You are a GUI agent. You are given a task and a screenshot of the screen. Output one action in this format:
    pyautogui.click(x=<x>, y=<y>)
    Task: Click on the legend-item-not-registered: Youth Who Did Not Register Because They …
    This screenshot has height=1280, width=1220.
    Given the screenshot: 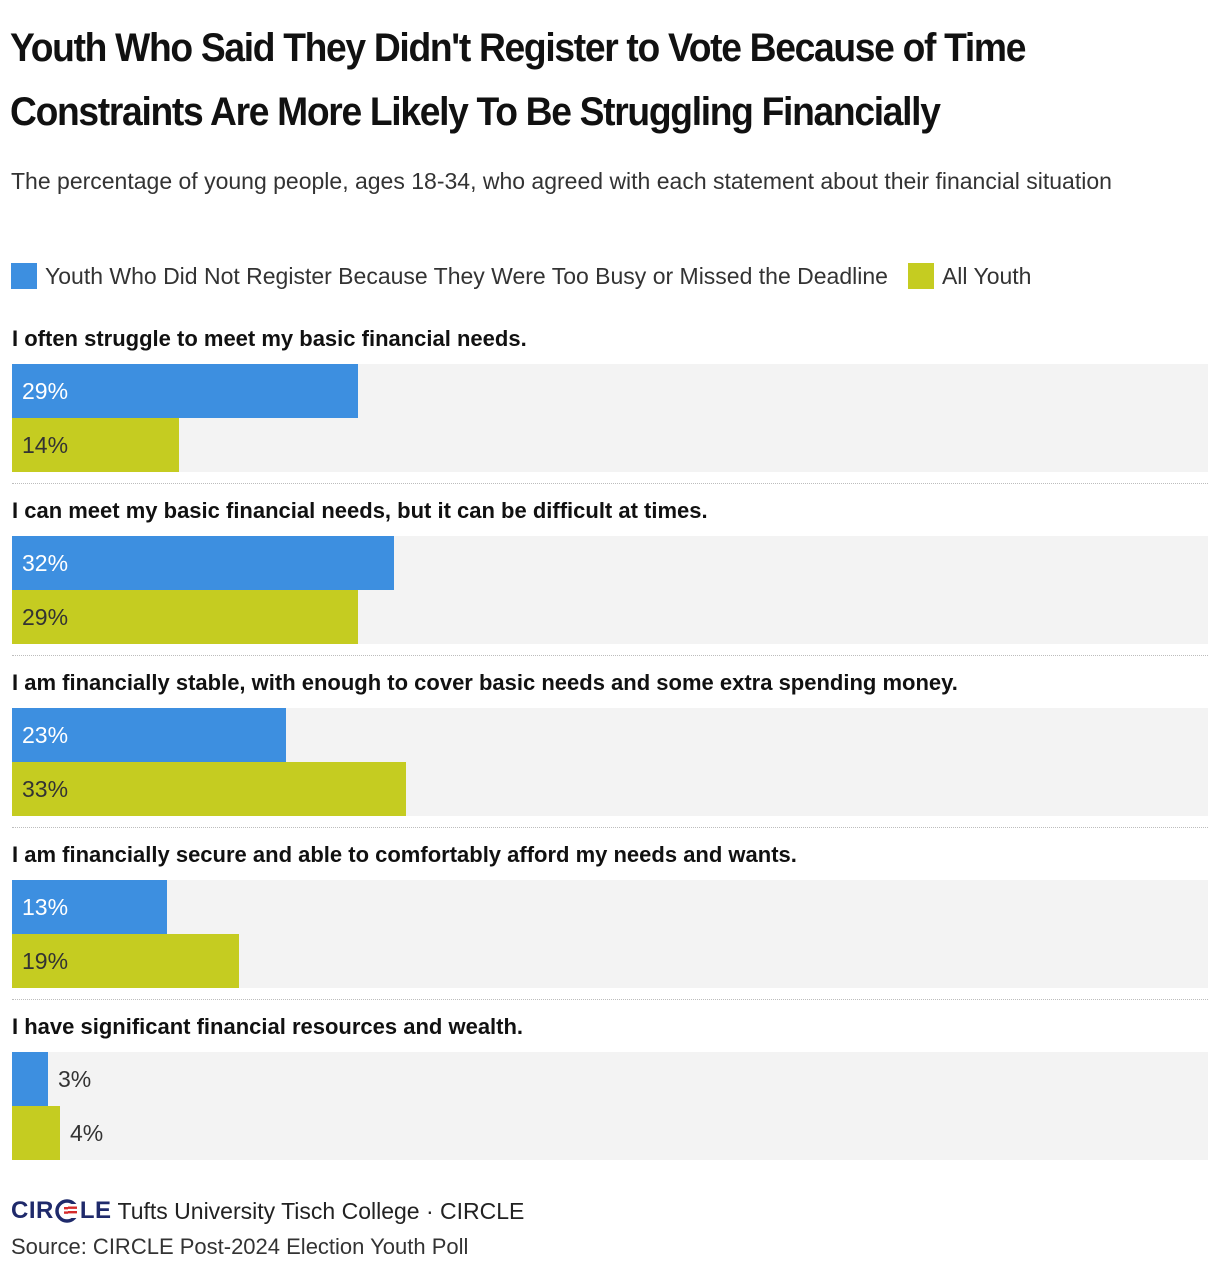 What is the action you would take?
    pyautogui.click(x=449, y=276)
    